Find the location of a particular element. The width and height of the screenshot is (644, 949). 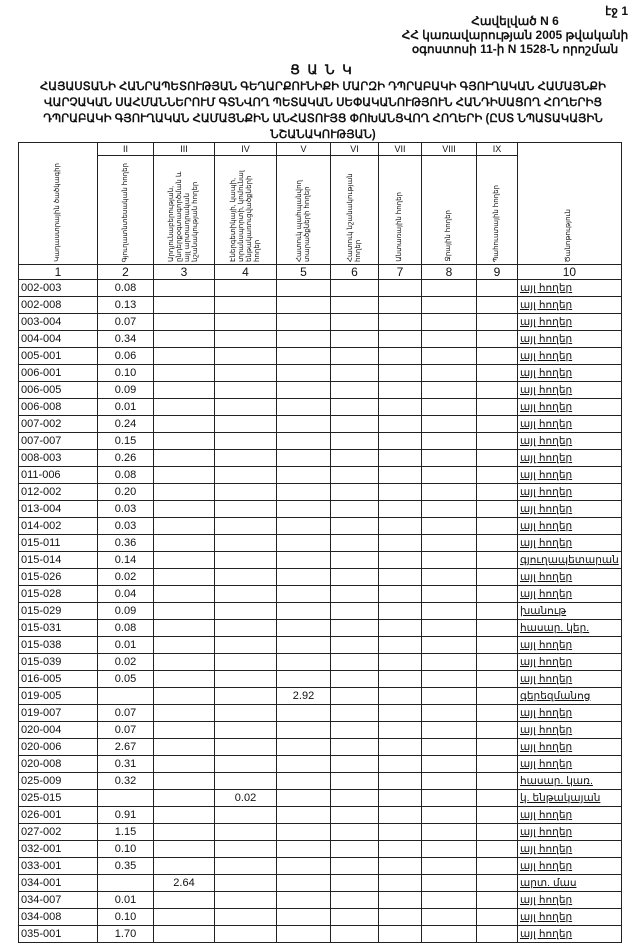

area-cell: 0.09 is located at coordinates (125, 390).